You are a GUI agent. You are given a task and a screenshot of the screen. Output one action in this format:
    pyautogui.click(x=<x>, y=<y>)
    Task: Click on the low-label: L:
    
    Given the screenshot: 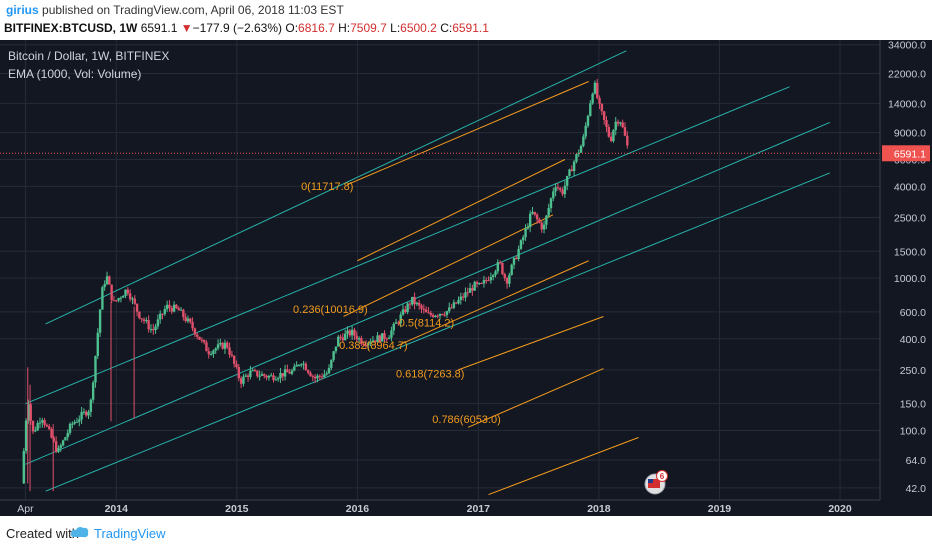 What is the action you would take?
    pyautogui.click(x=395, y=28)
    